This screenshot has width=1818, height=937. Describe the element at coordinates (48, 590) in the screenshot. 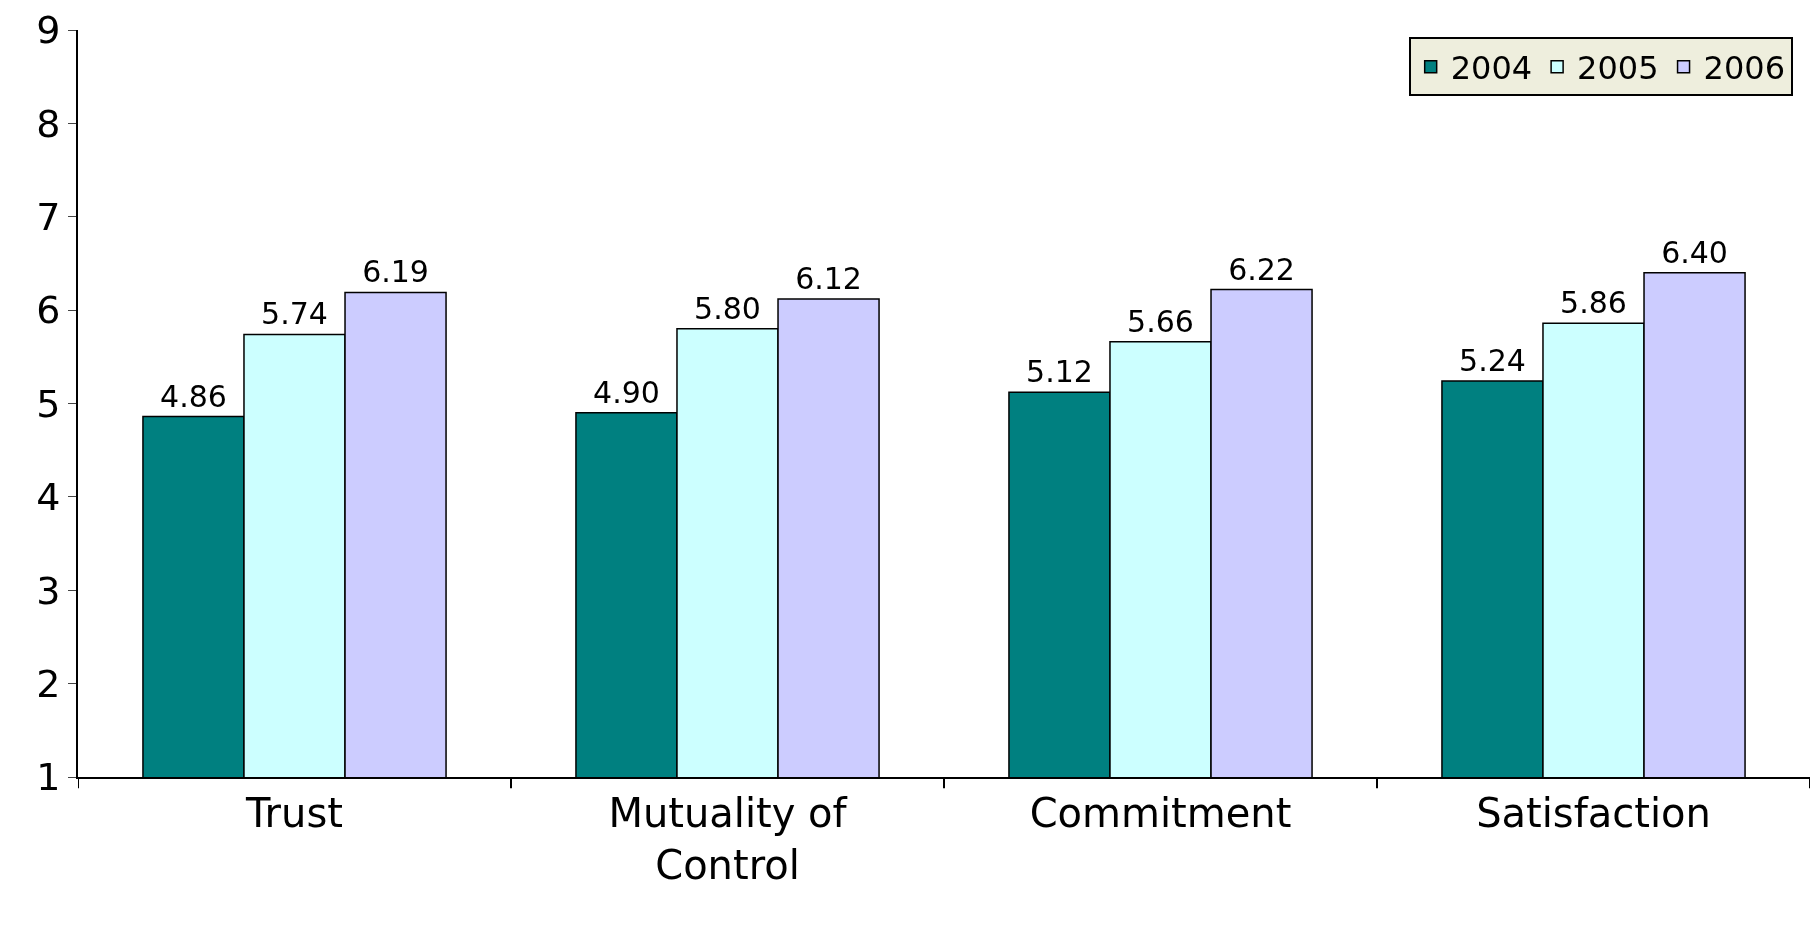

I see `y-tick-label: 3` at that location.